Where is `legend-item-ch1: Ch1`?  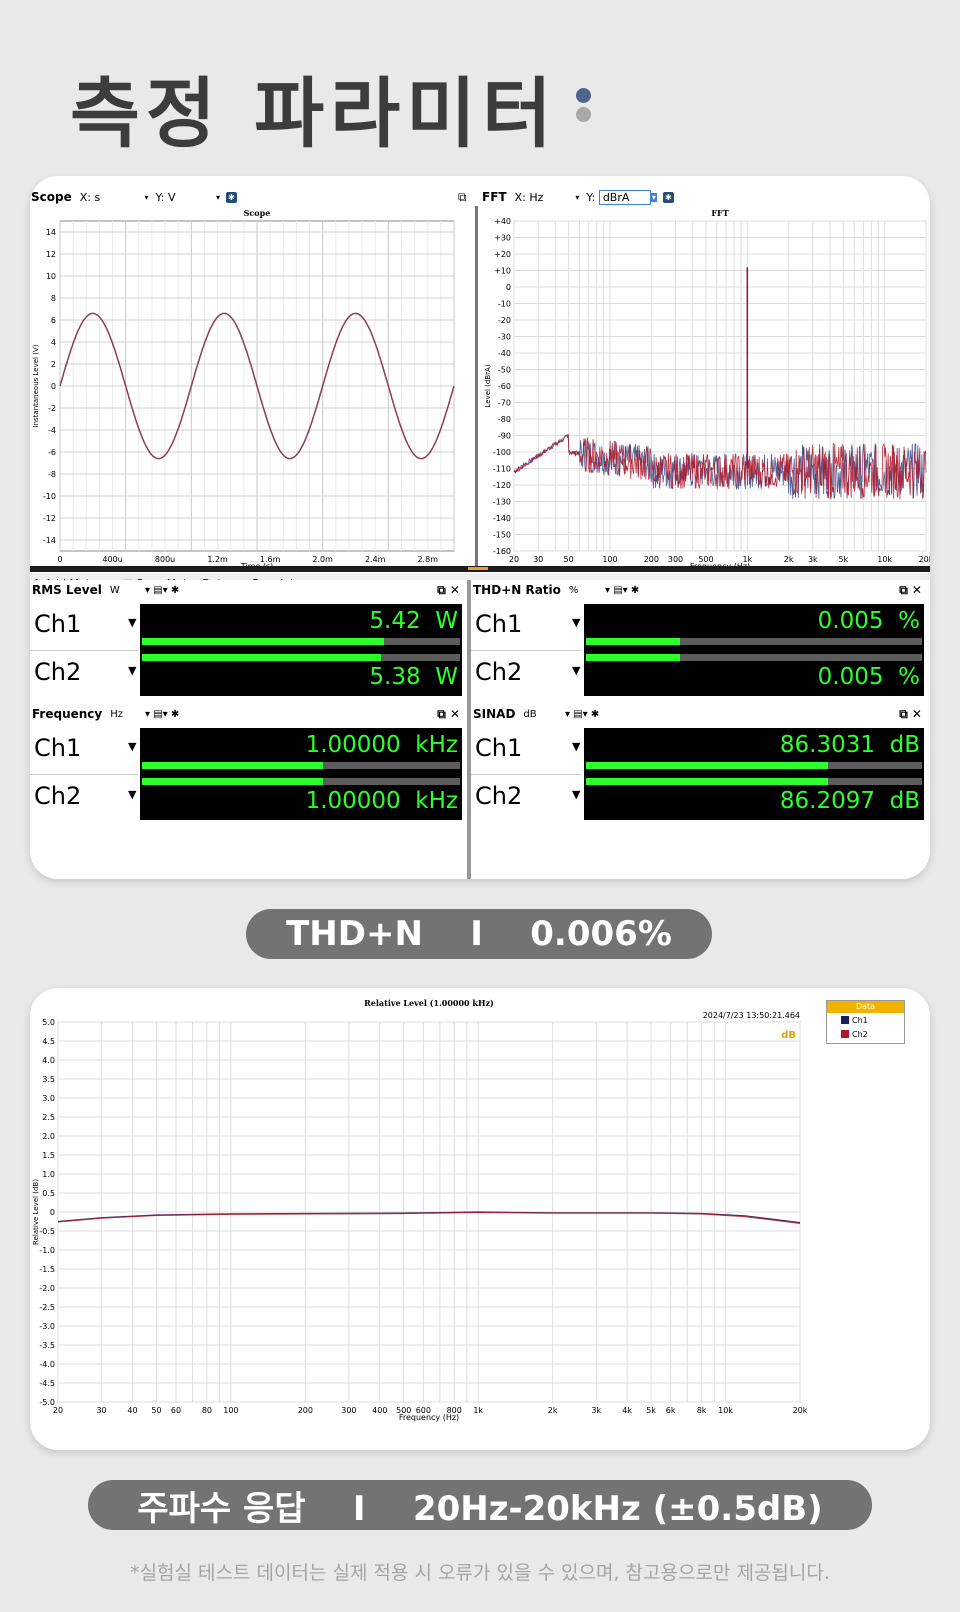 legend-item-ch1: Ch1 is located at coordinates (865, 1020).